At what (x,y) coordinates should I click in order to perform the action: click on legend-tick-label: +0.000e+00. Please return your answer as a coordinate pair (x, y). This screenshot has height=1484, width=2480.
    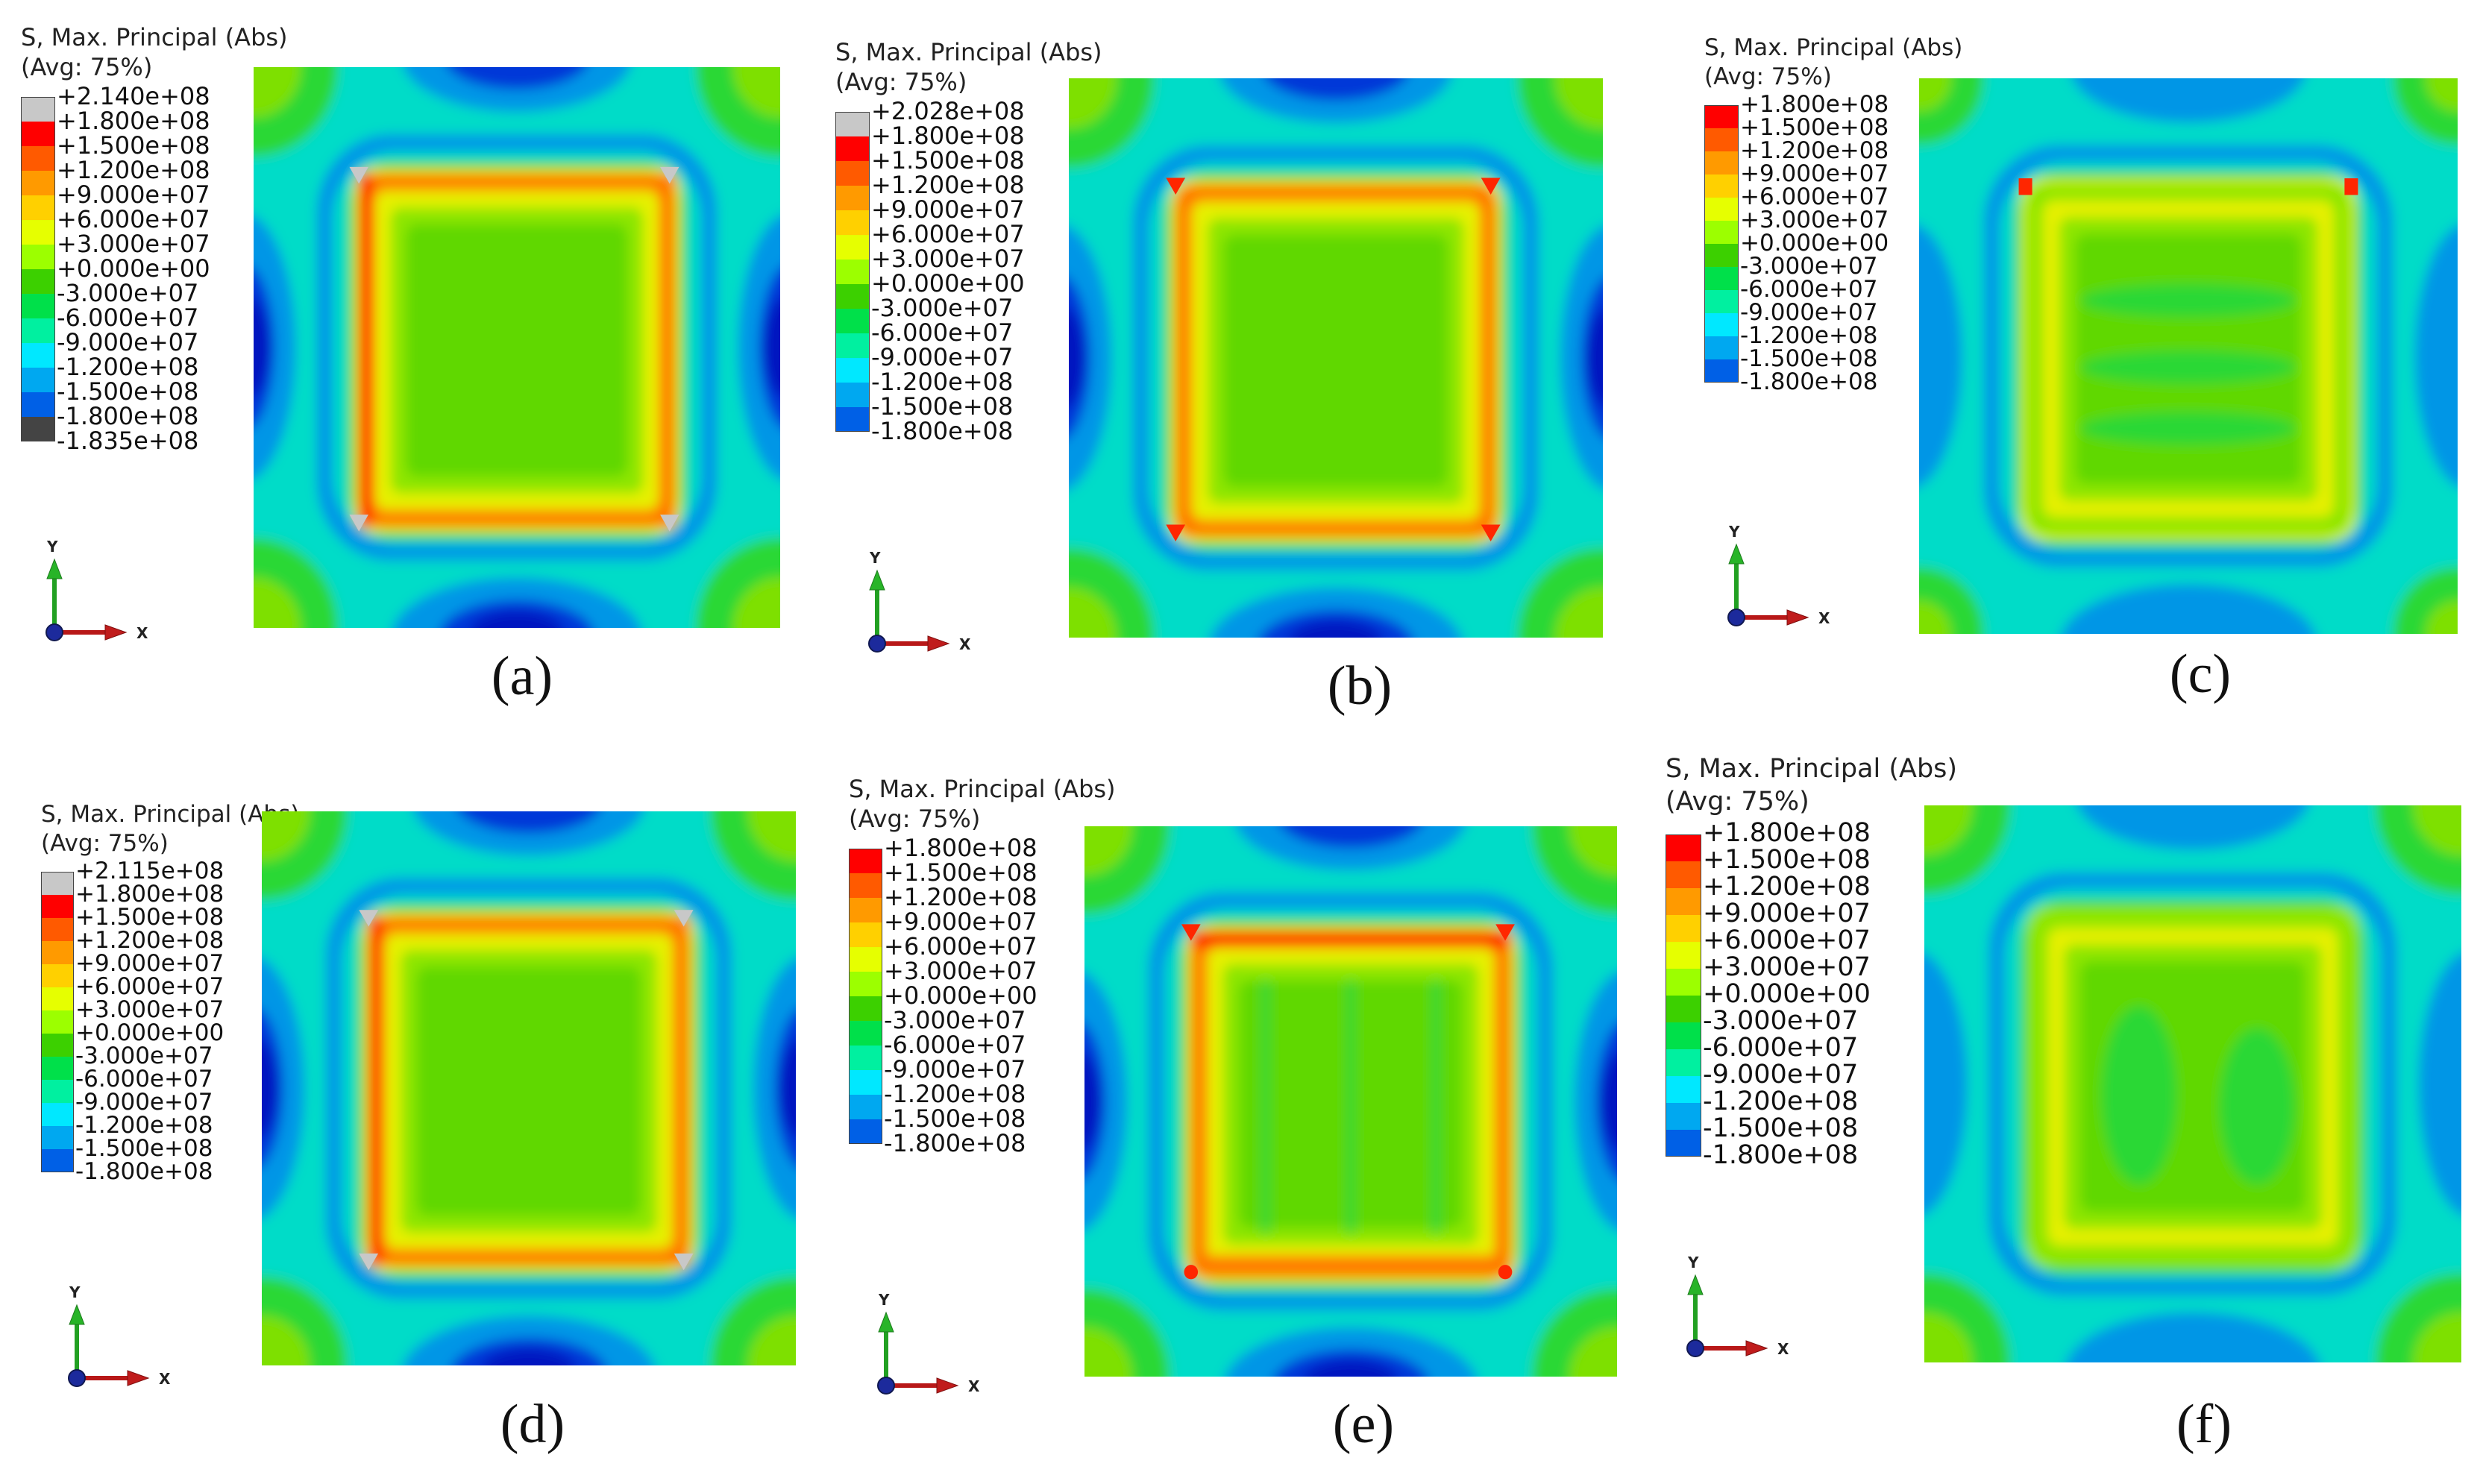
    Looking at the image, I should click on (150, 1033).